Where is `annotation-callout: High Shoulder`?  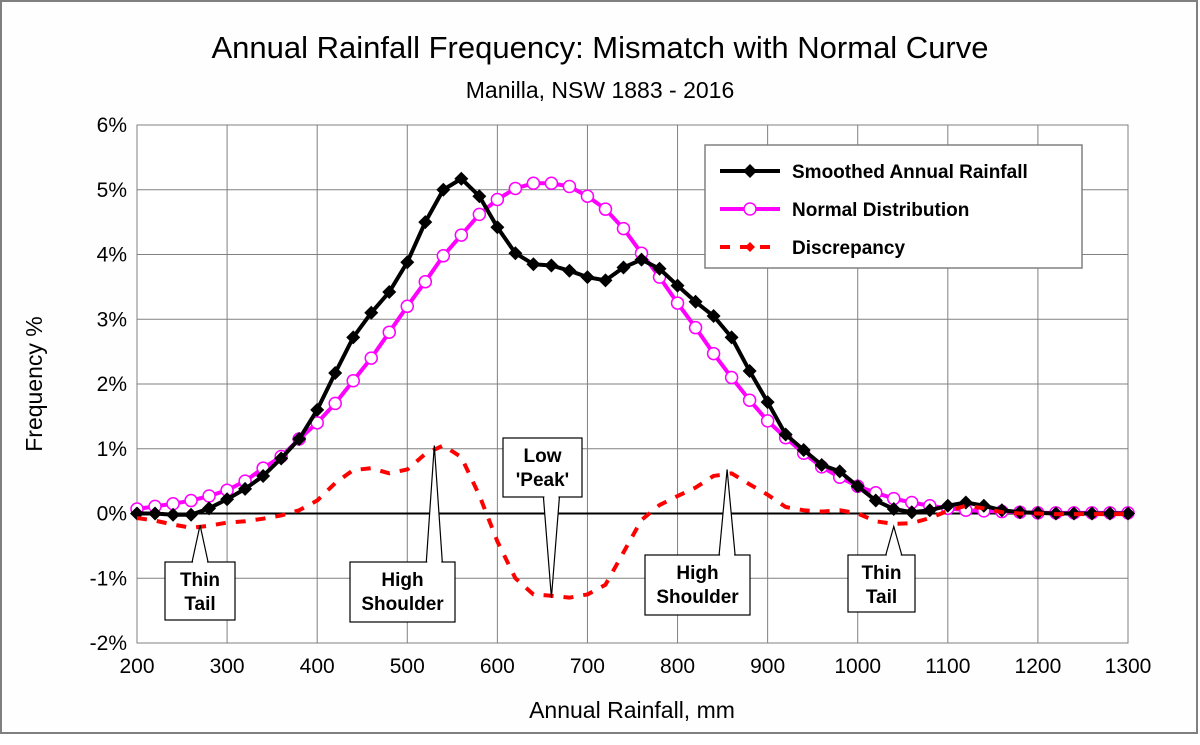 annotation-callout: High Shoulder is located at coordinates (697, 542).